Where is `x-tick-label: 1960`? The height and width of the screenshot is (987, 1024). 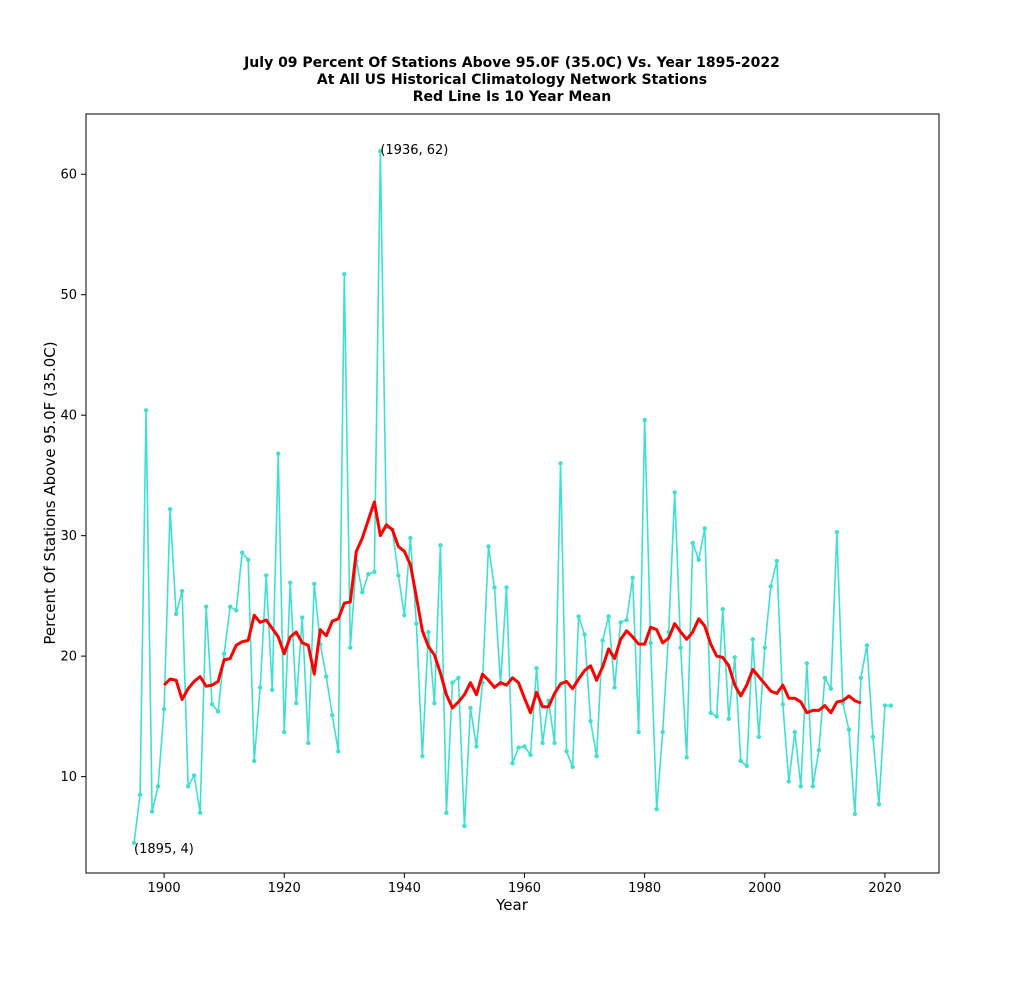 x-tick-label: 1960 is located at coordinates (524, 888).